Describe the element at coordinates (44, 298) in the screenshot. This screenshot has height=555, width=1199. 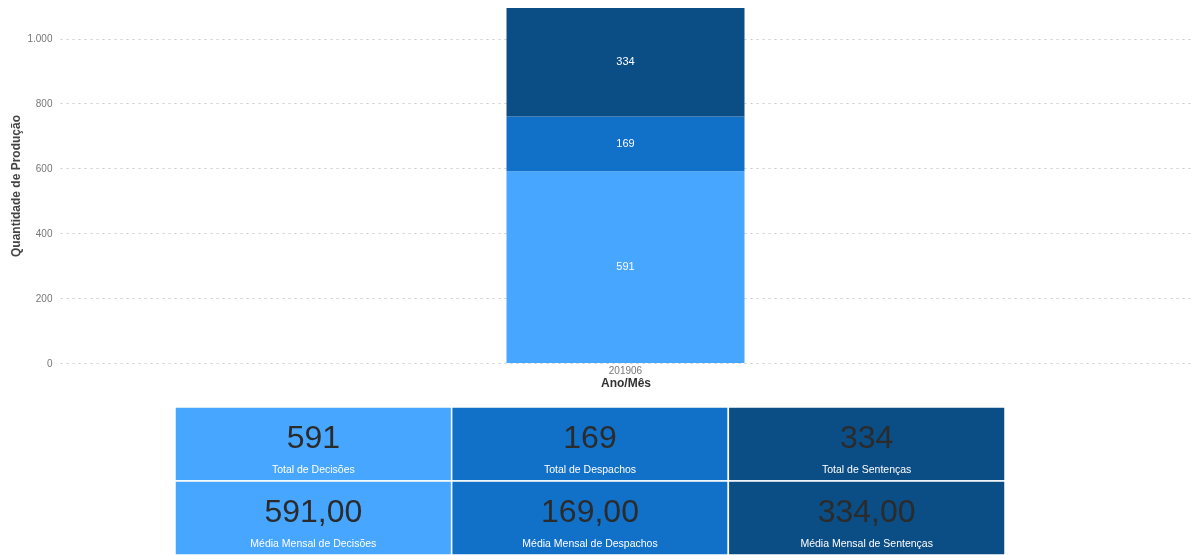
I see `y-tick-label: 200` at that location.